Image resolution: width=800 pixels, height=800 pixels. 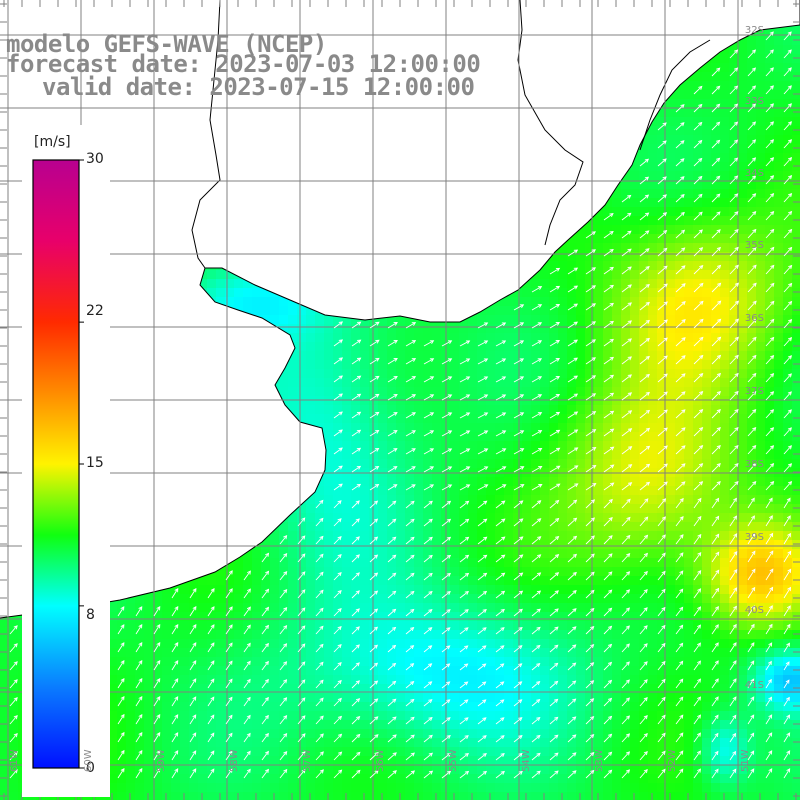 I want to click on colorbar-tick: 0, so click(x=90, y=768).